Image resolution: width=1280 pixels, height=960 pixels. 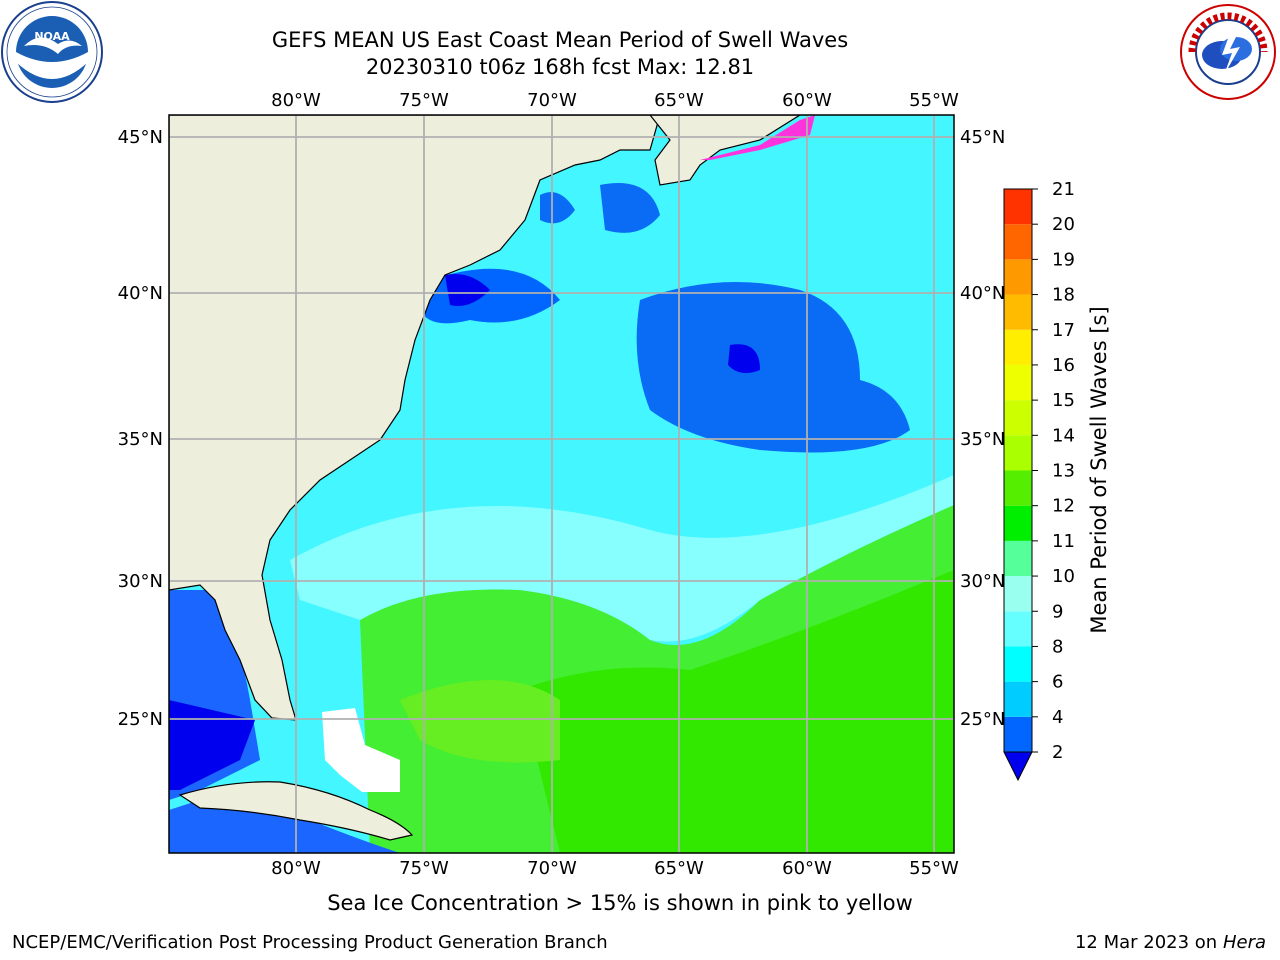 What do you see at coordinates (1063, 506) in the screenshot?
I see `colorbar-tick-label: 12` at bounding box center [1063, 506].